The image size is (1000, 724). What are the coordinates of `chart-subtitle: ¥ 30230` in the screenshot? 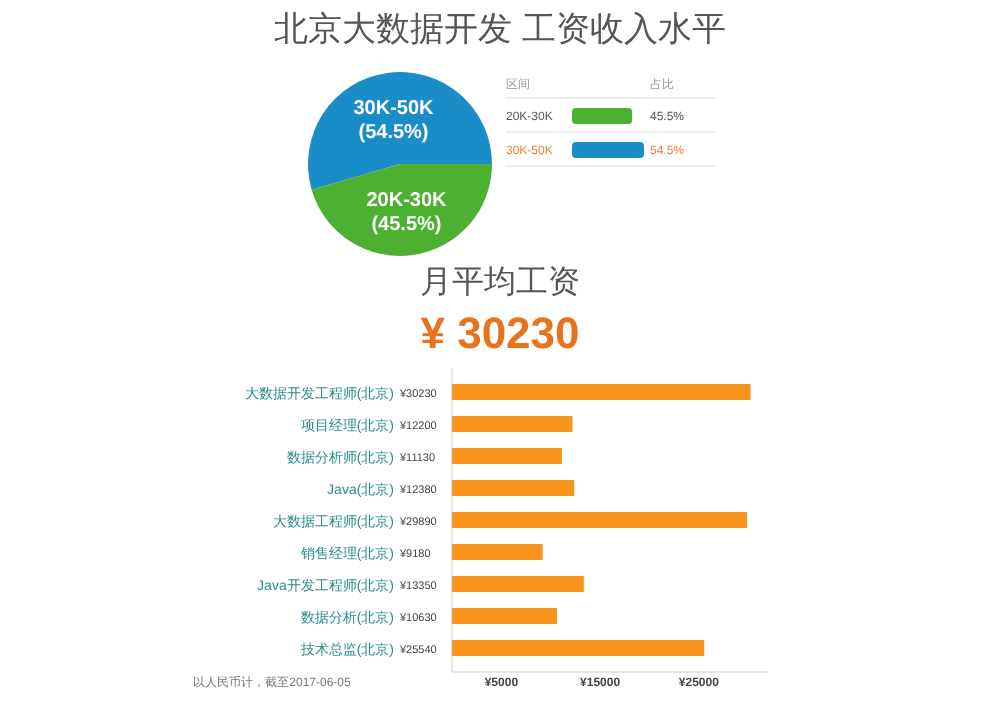 It's located at (500, 333).